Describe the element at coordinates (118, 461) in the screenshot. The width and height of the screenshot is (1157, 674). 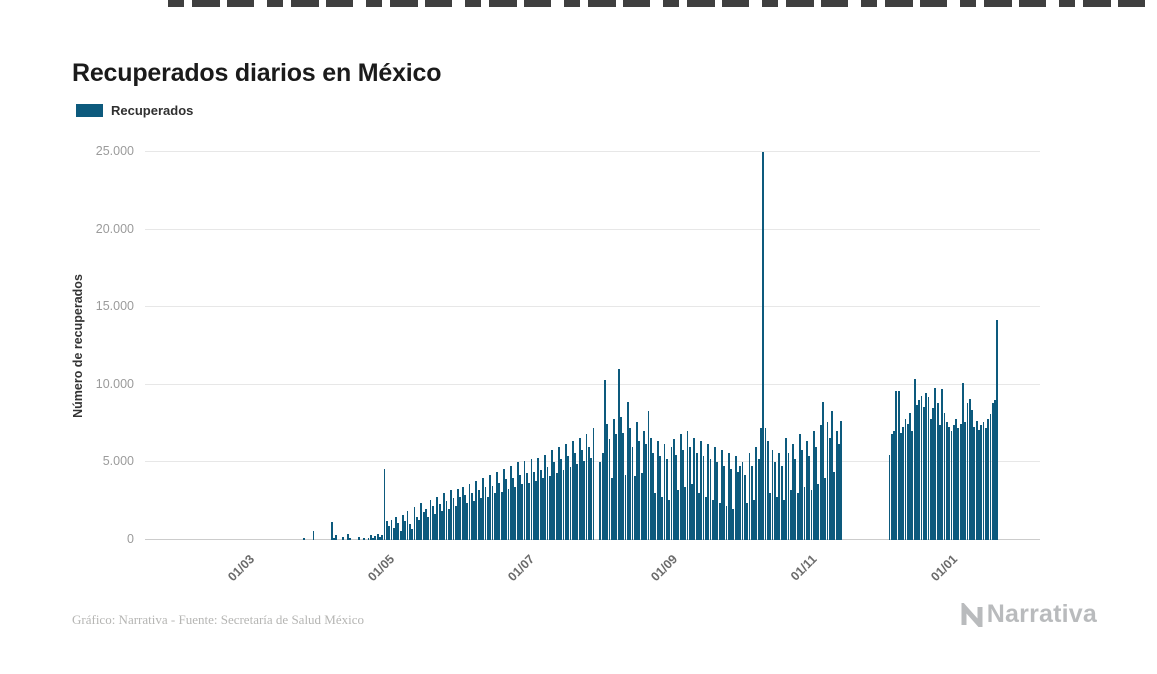
I see `y-tick-label: 5.000` at that location.